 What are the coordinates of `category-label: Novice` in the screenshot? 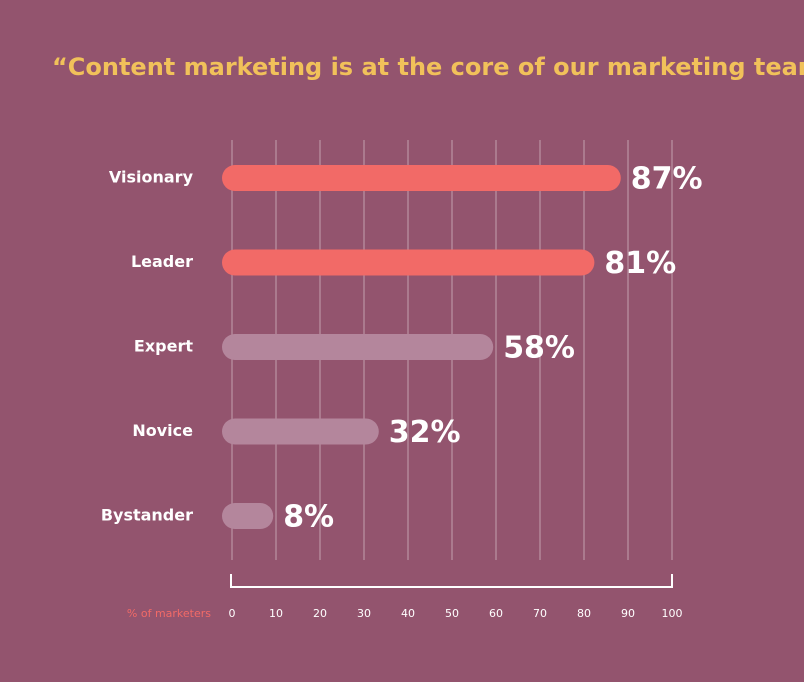 It's located at (162, 430).